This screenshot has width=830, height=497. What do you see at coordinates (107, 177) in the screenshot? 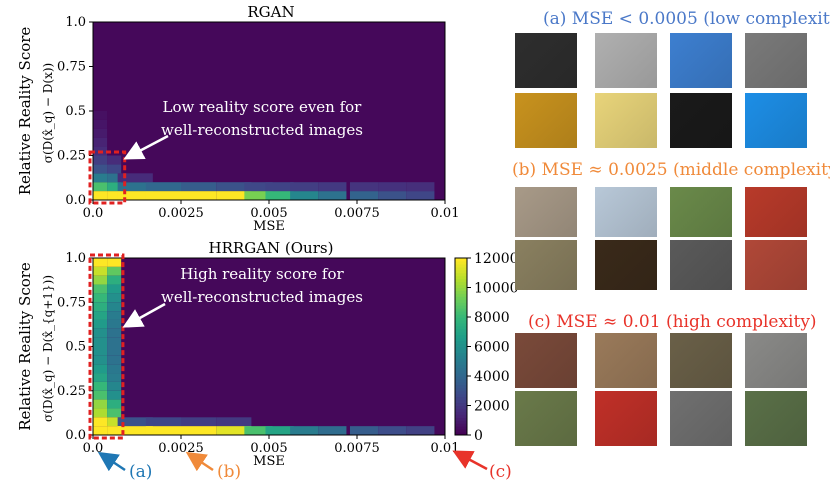
I see `highlight-box` at bounding box center [107, 177].